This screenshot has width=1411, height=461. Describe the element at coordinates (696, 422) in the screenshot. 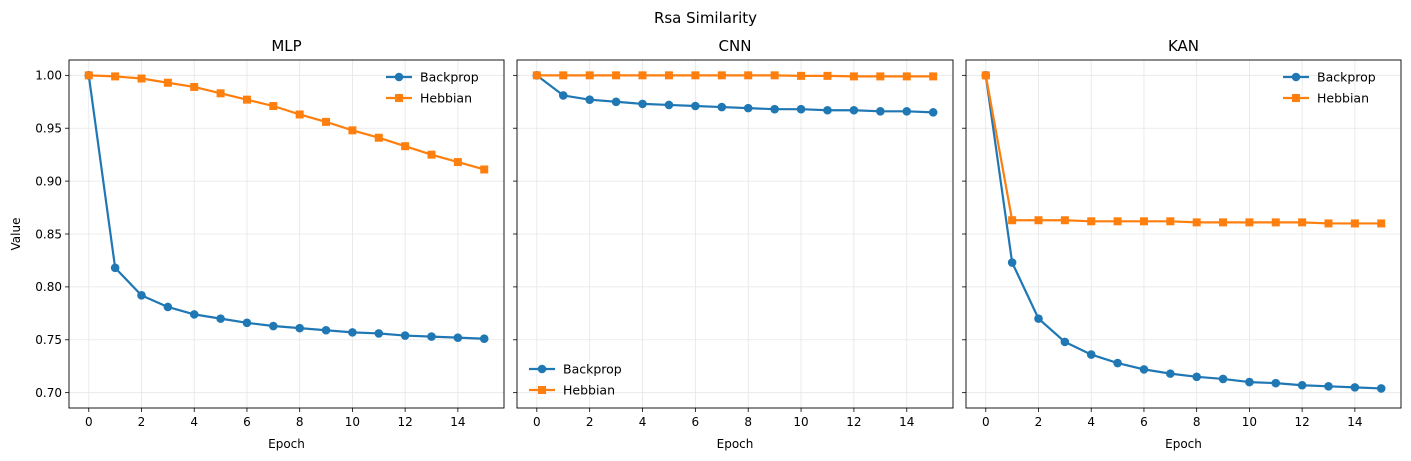

I see `x-tick-label: 6` at that location.